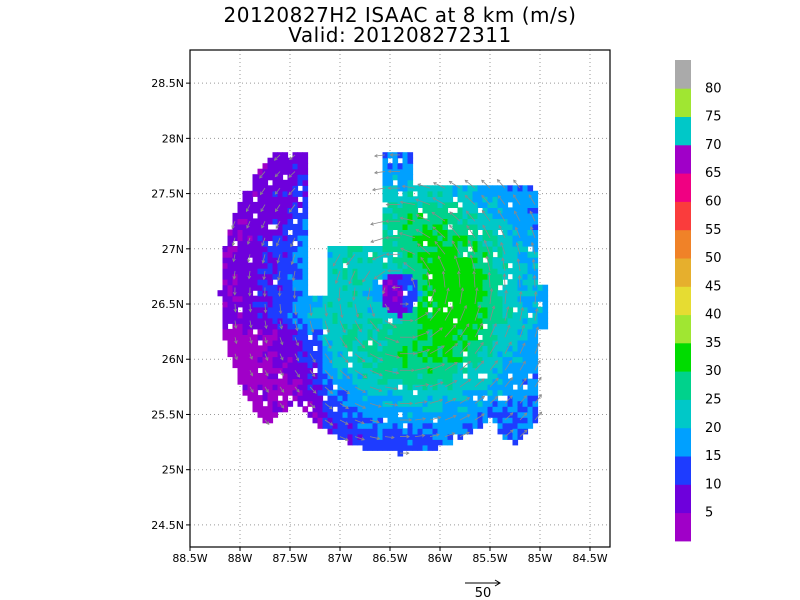 The height and width of the screenshot is (600, 800). Describe the element at coordinates (167, 414) in the screenshot. I see `y-tick-label: 25.5N` at that location.